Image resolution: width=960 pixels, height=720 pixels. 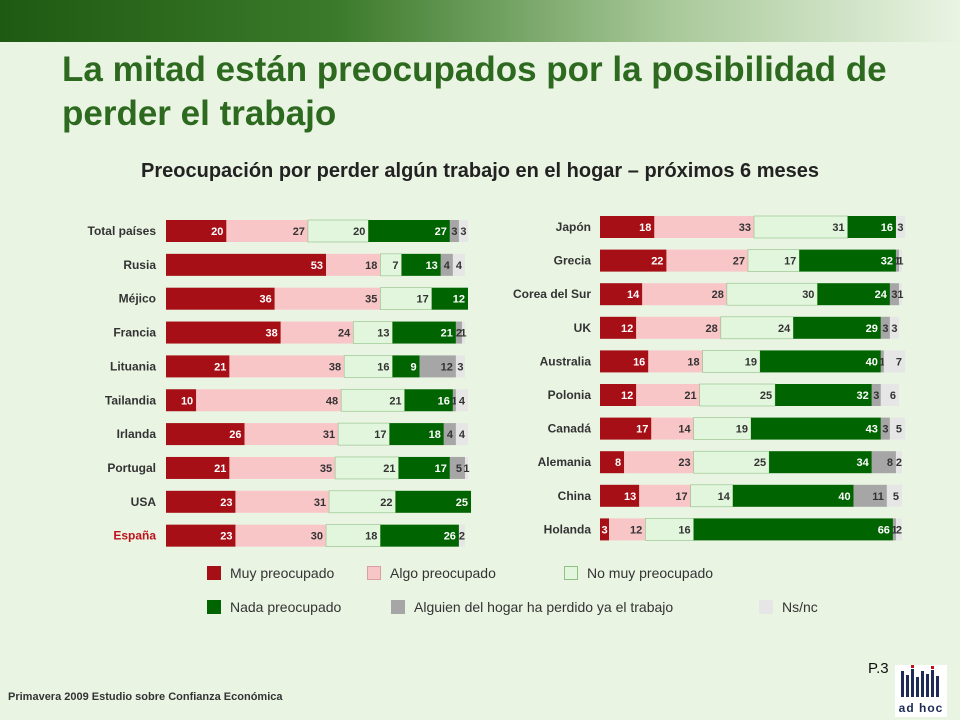 I want to click on data-label: 28, so click(x=718, y=295).